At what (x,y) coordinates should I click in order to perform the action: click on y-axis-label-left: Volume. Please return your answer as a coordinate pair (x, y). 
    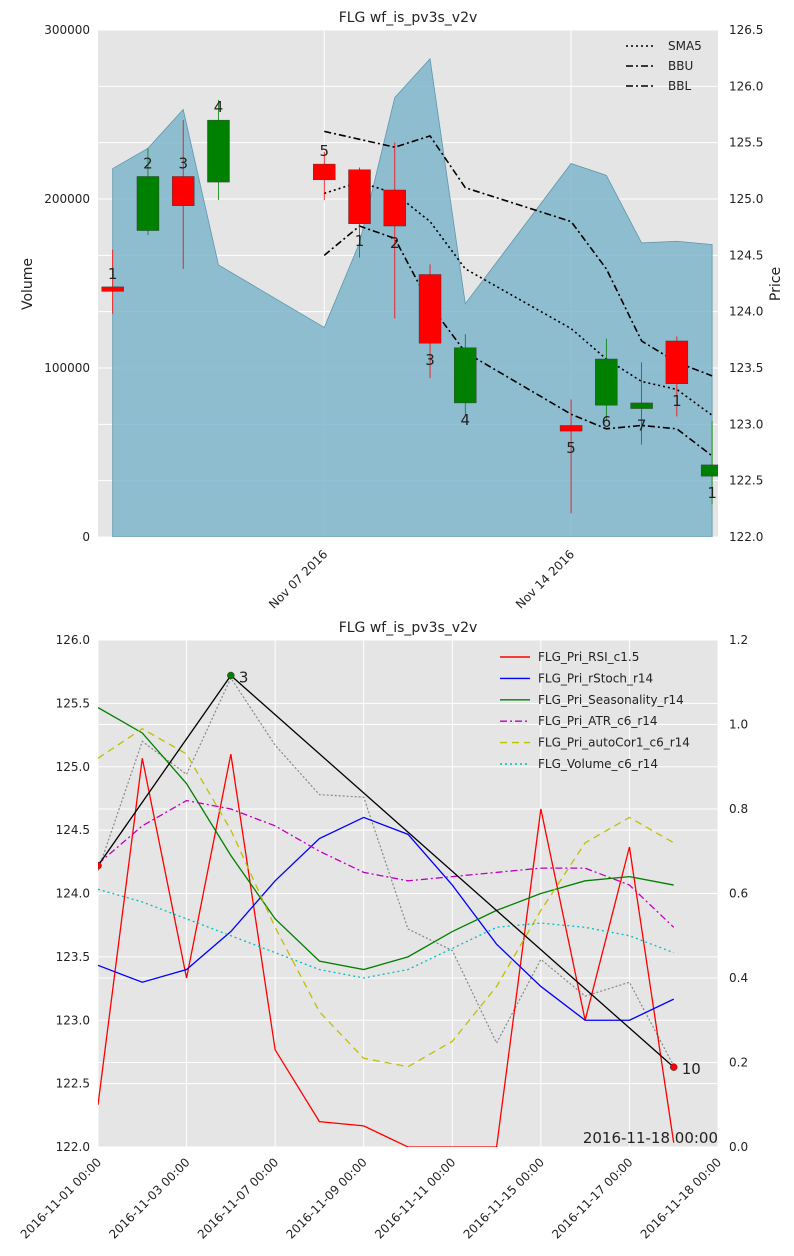
    Looking at the image, I should click on (28, 284).